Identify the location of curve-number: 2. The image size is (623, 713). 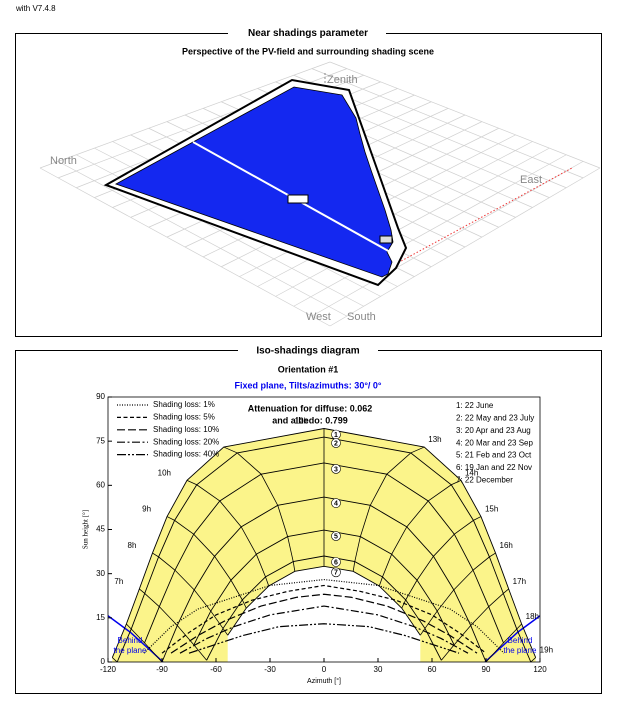
(336, 443).